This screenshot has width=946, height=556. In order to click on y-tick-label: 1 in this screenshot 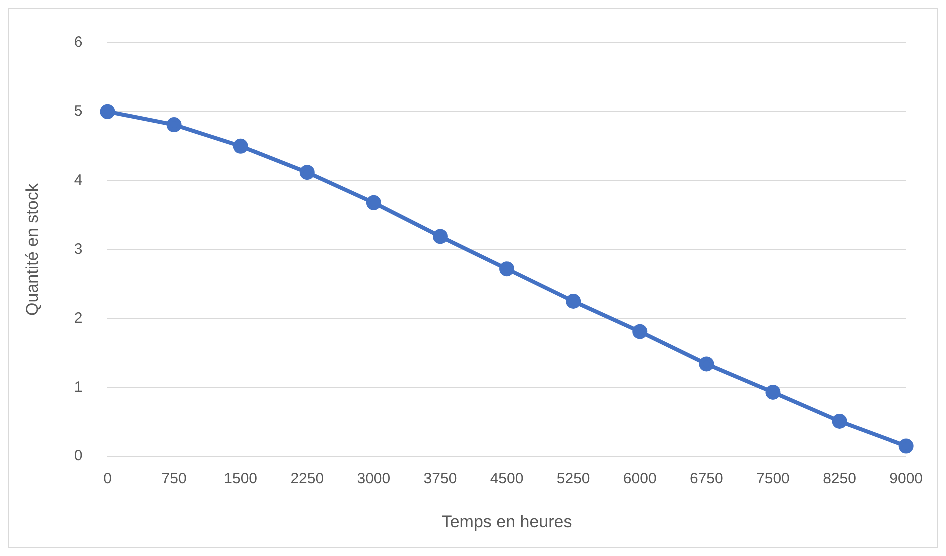, I will do `click(78, 387)`.